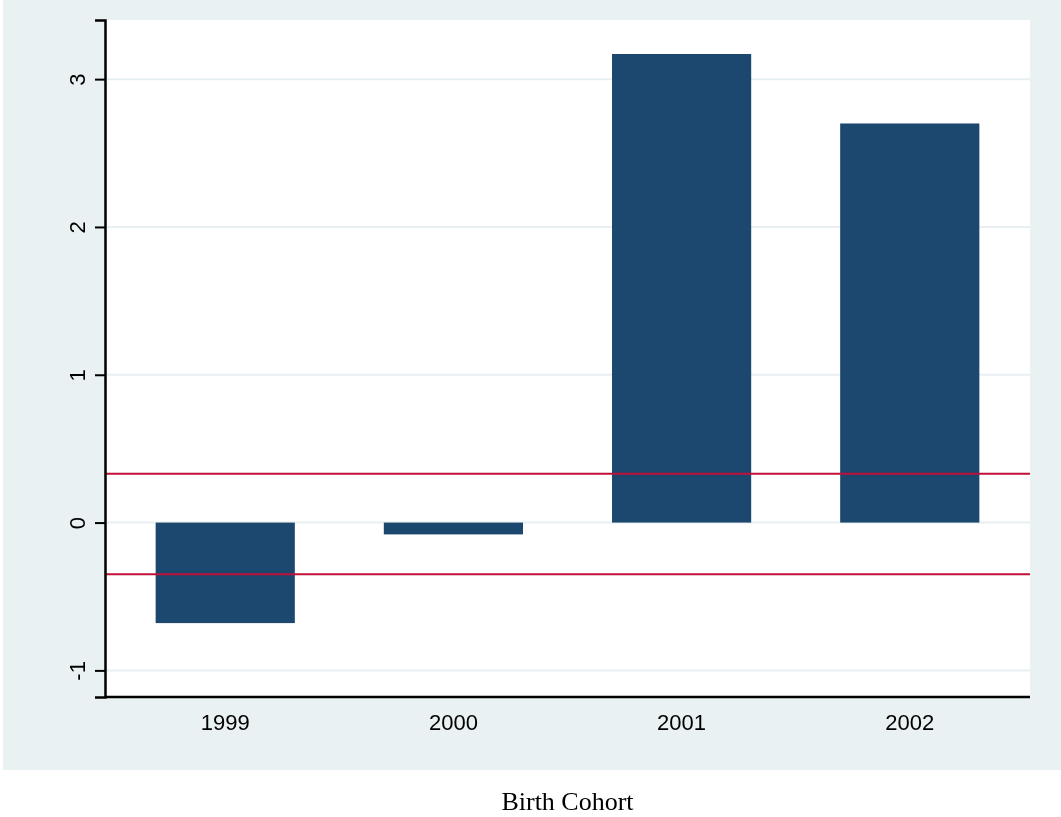 The width and height of the screenshot is (1061, 817). I want to click on y-tick-label: 1, so click(77, 375).